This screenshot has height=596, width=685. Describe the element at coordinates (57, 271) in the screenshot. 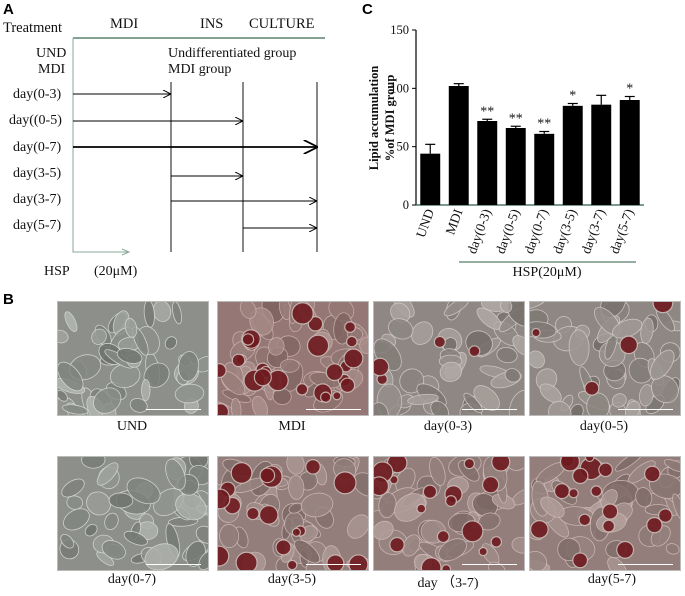

I see `hsp-label: HSP` at that location.